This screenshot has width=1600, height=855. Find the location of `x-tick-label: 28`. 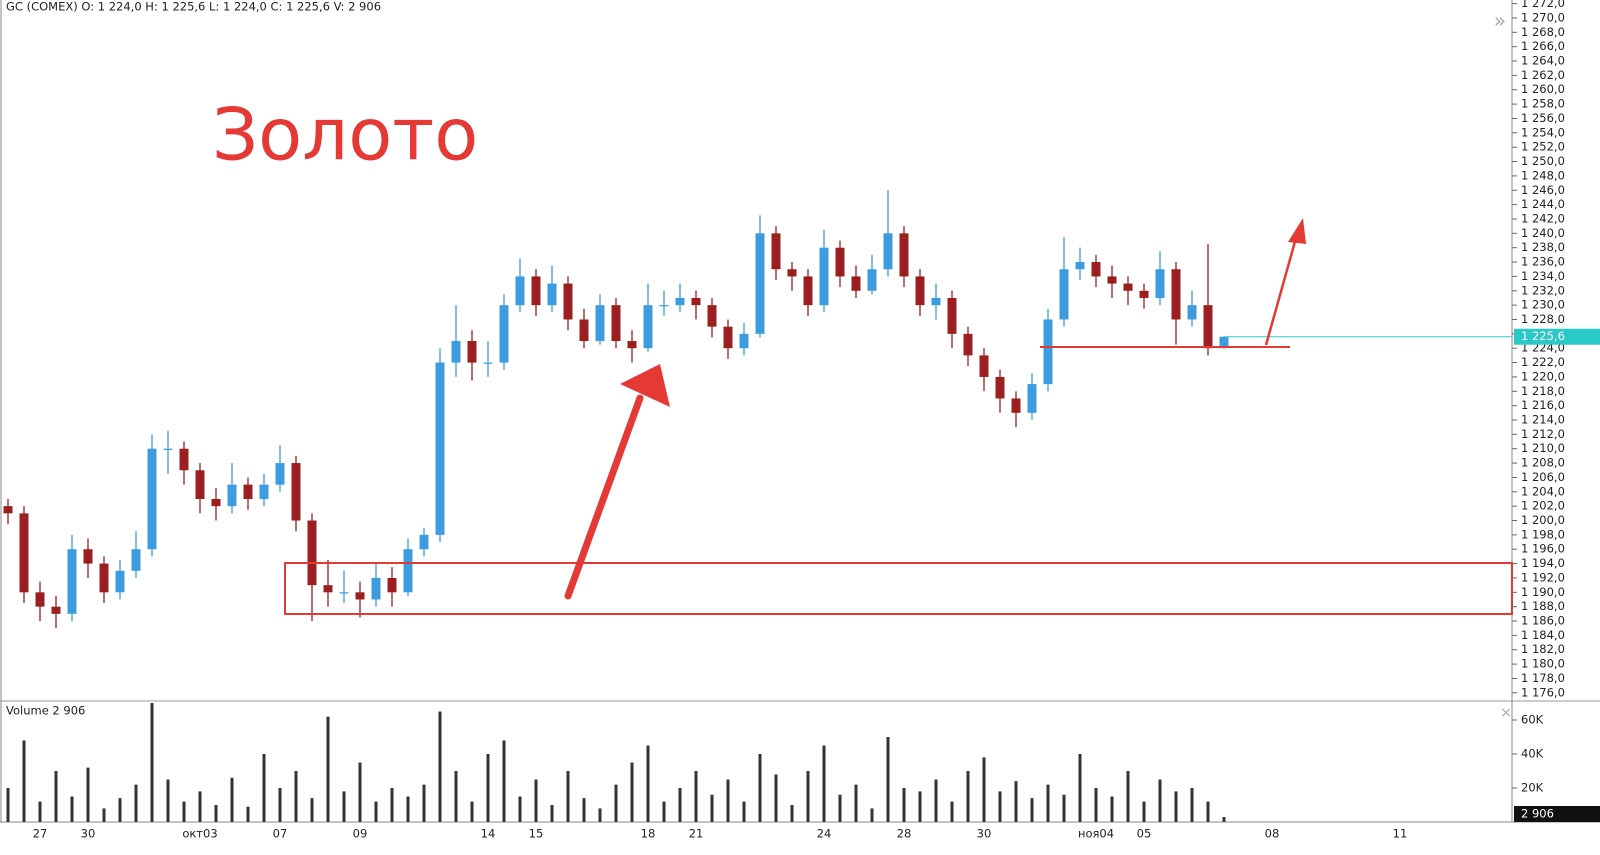

x-tick-label: 28 is located at coordinates (904, 834).